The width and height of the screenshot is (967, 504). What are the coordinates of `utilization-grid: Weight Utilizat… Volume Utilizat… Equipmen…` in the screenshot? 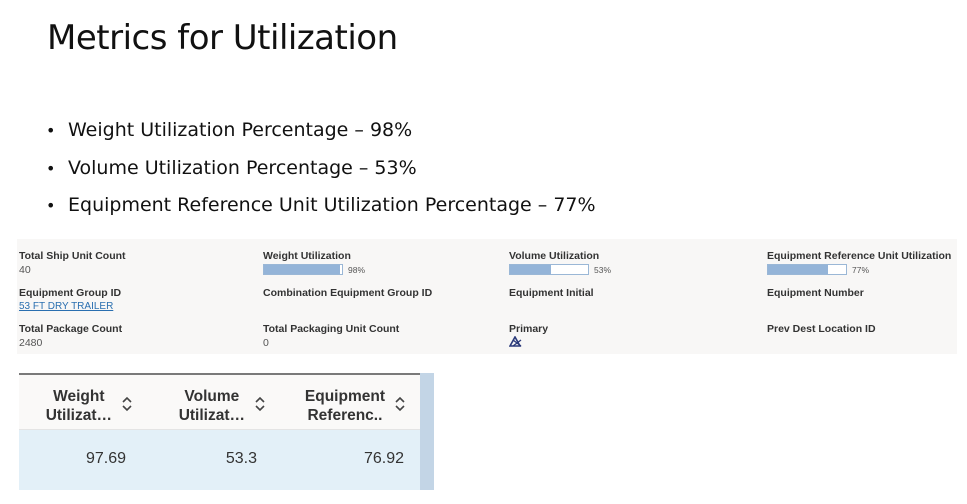 It's located at (226, 431).